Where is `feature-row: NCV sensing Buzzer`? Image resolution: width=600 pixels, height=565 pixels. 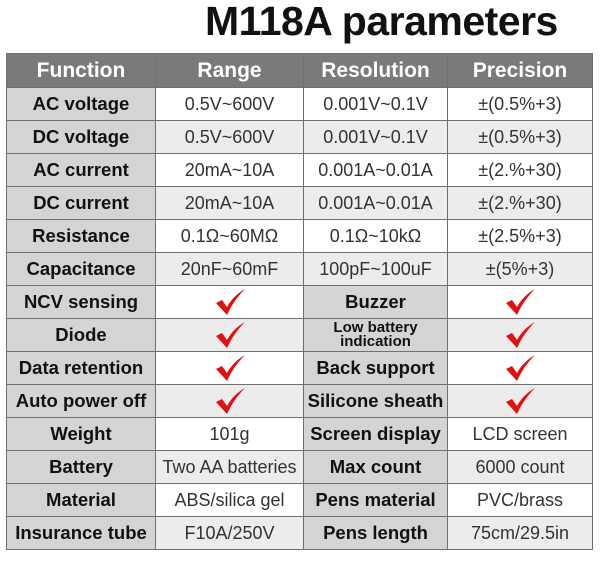 feature-row: NCV sensing Buzzer is located at coordinates (299, 302).